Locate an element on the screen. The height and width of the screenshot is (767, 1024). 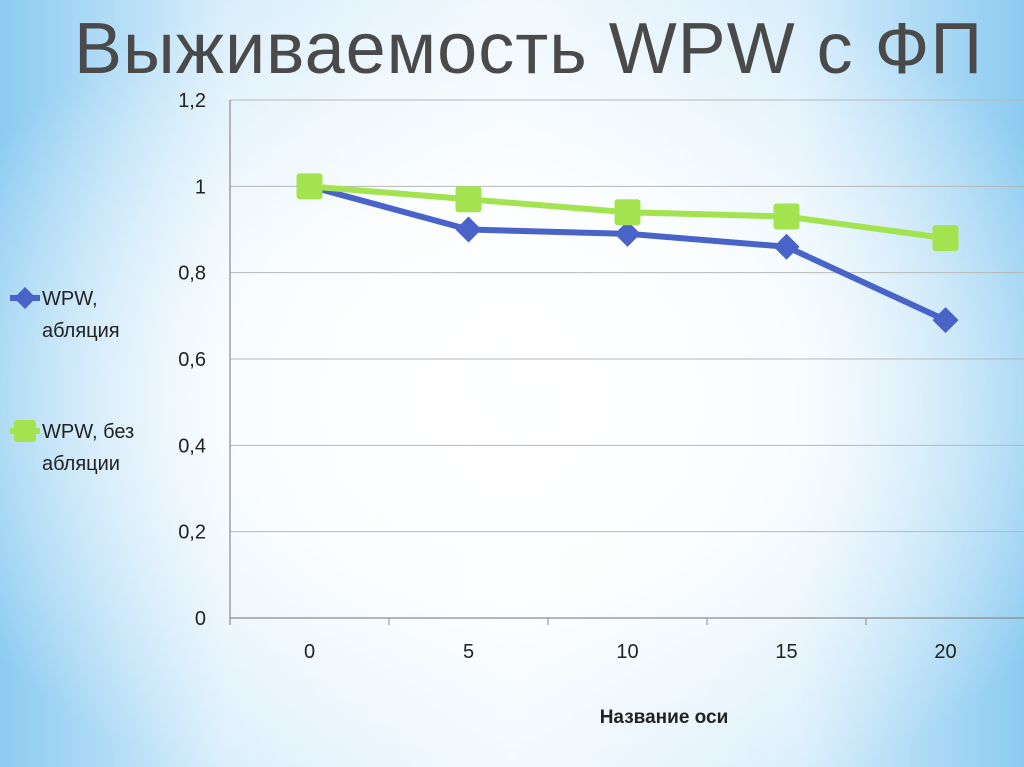
y-tick-label: 1 is located at coordinates (200, 187).